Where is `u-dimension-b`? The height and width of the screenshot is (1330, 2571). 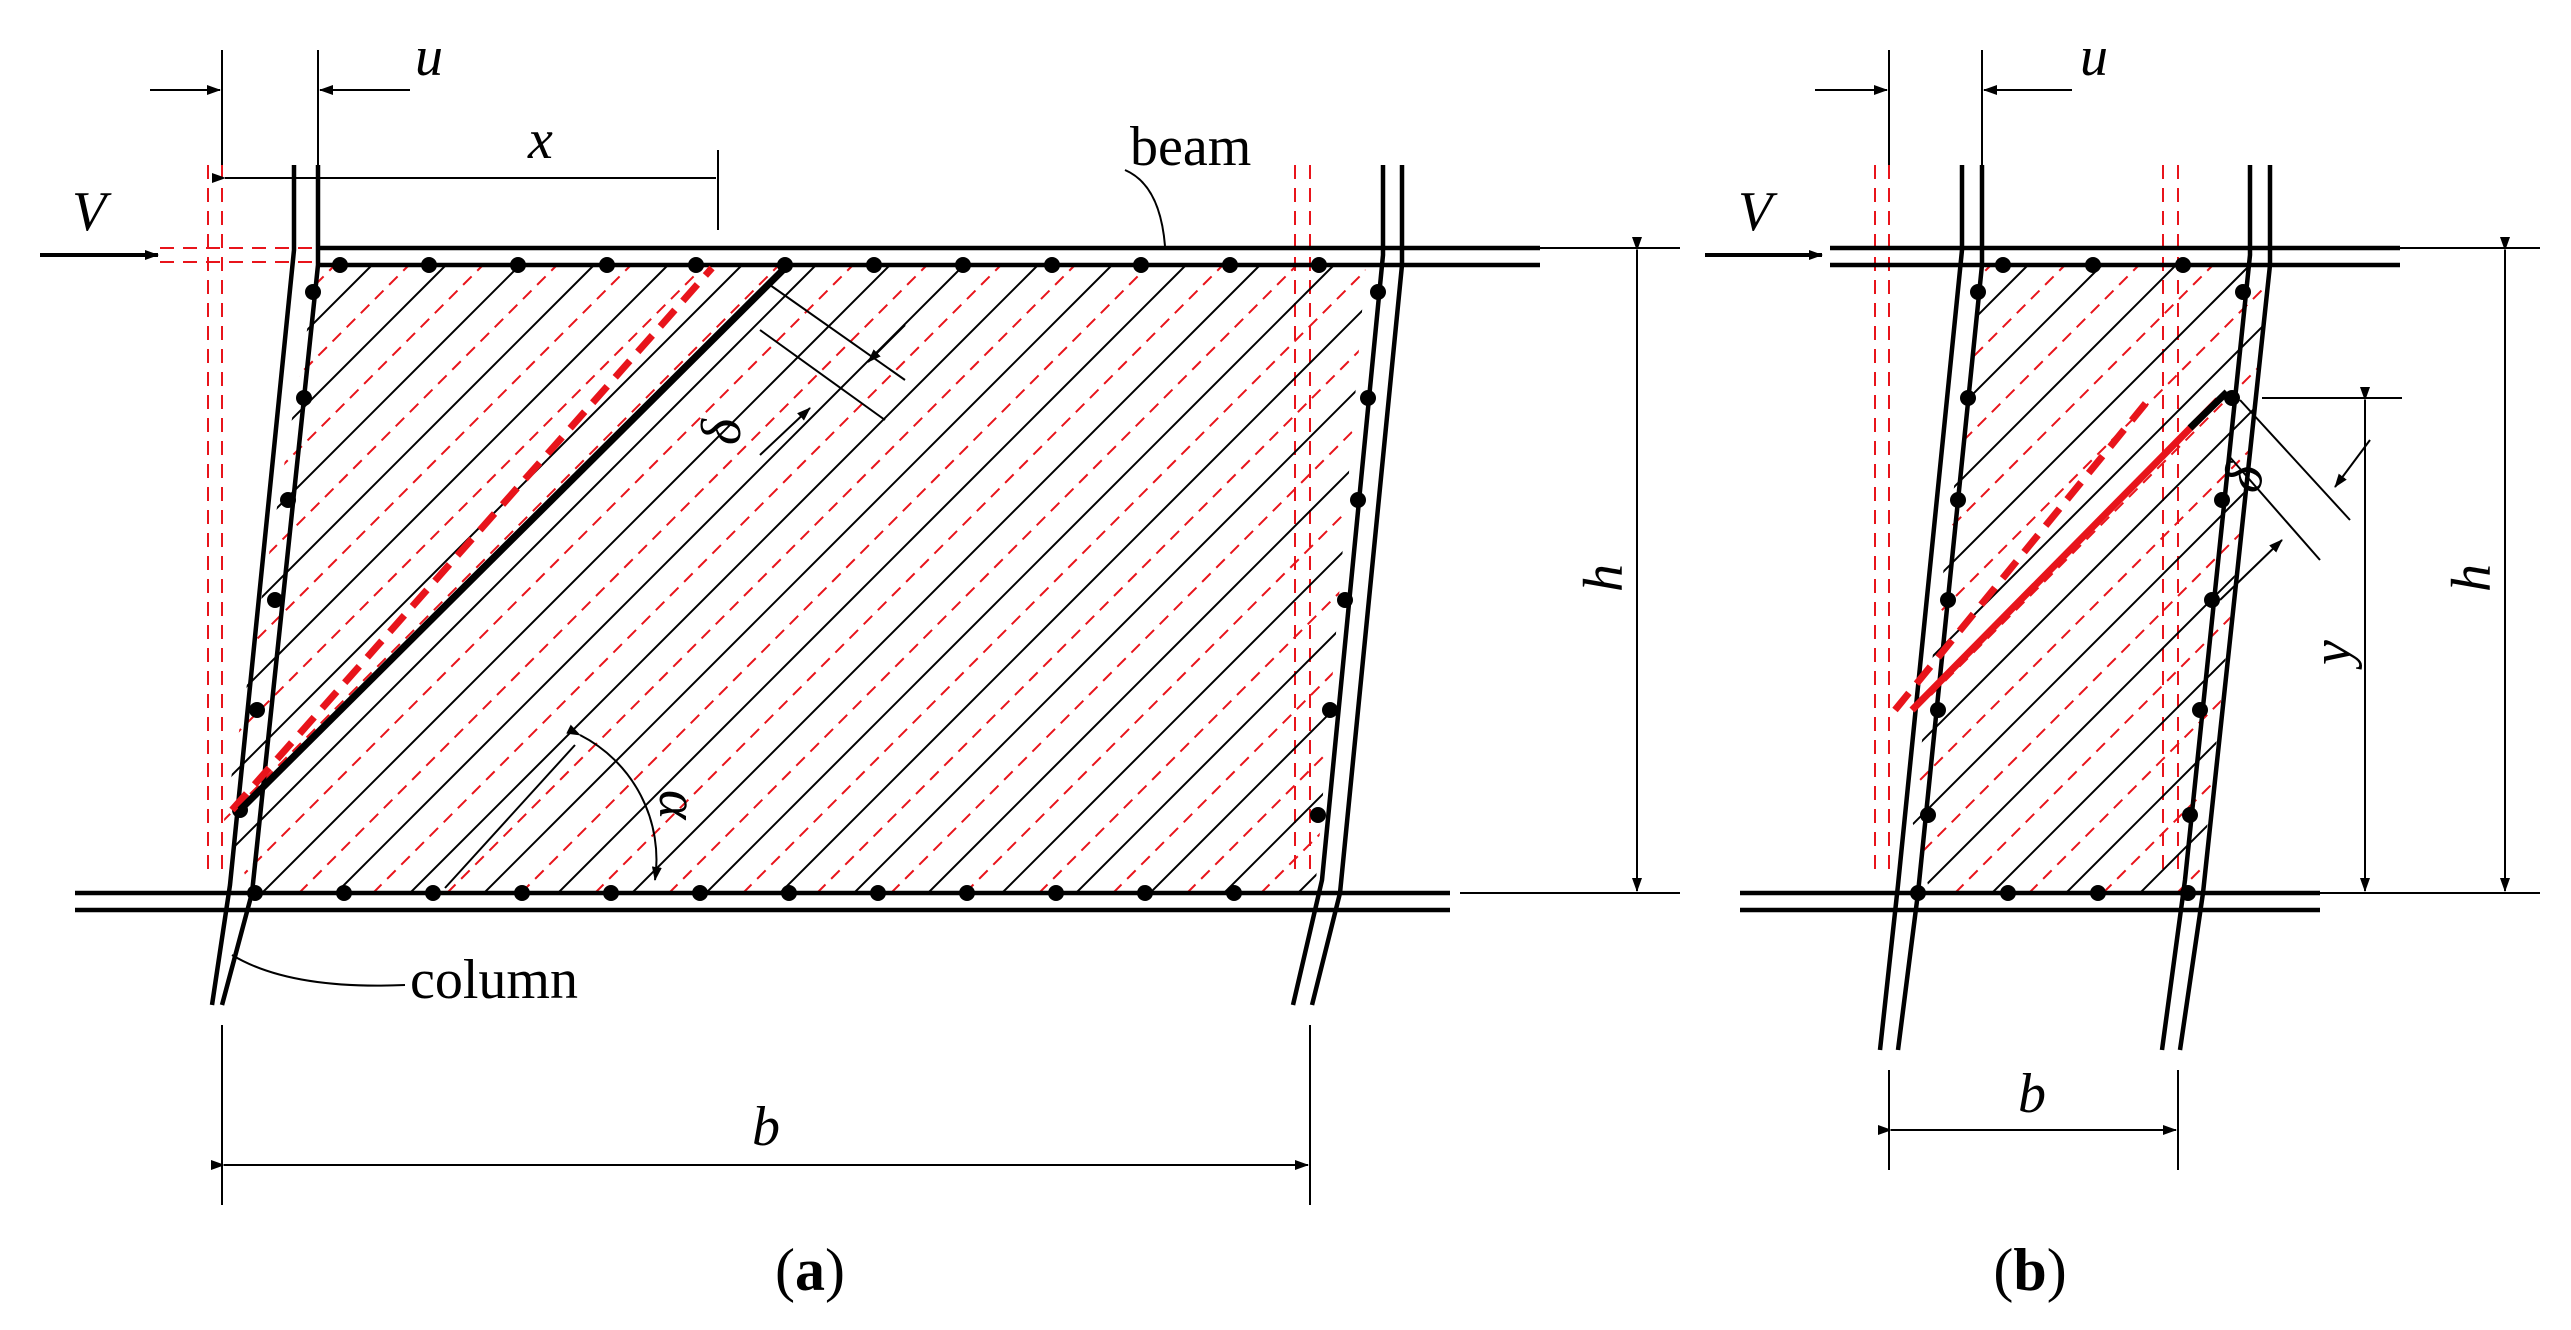 u-dimension-b is located at coordinates (1943, 107).